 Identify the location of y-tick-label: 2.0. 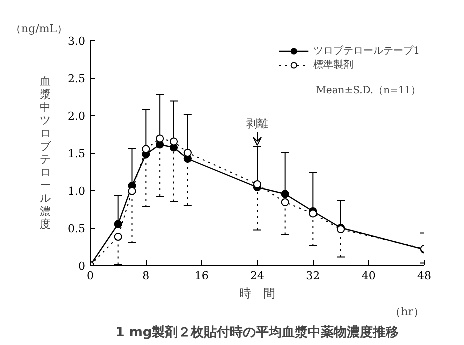
(77, 116).